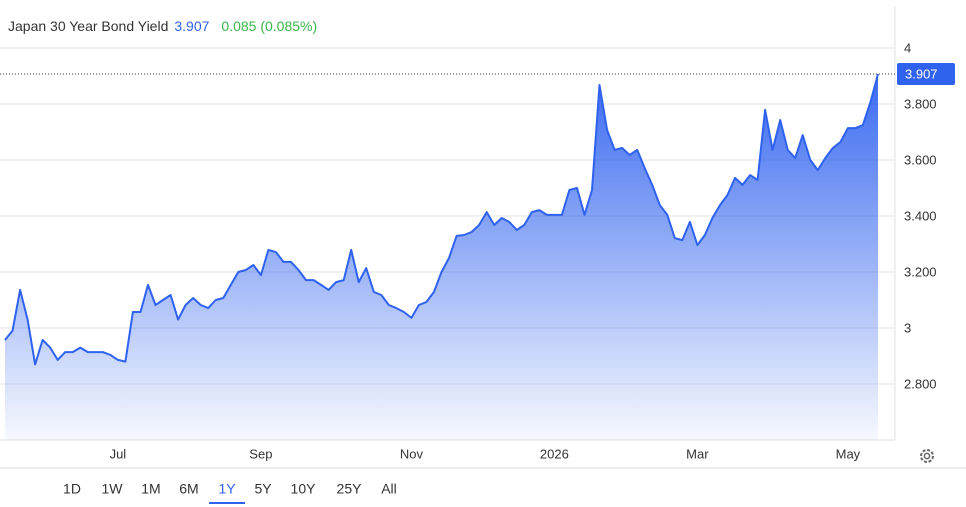 Image resolution: width=966 pixels, height=507 pixels. What do you see at coordinates (920, 215) in the screenshot?
I see `y-tick-label: 3.400` at bounding box center [920, 215].